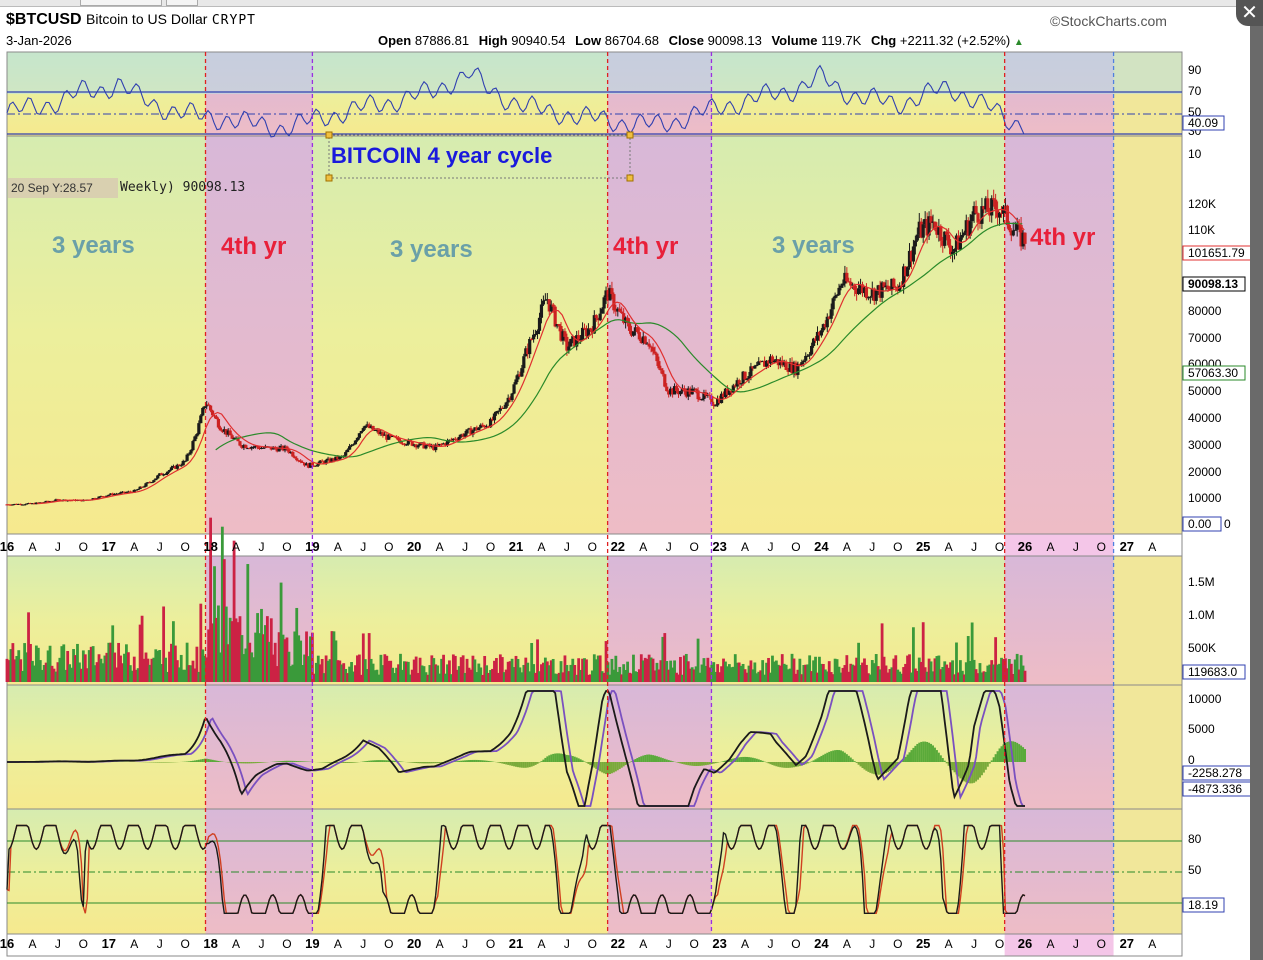 Image resolution: width=1263 pixels, height=960 pixels. Describe the element at coordinates (1249, 13) in the screenshot. I see `close-icon: ✕` at that location.